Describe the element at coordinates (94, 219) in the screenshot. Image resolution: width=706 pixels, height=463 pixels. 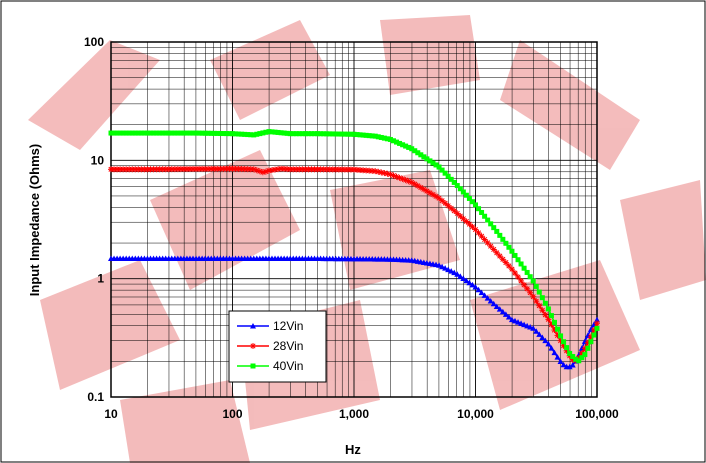
I see `y-tick-labels: 0.1 1 10 100` at that location.